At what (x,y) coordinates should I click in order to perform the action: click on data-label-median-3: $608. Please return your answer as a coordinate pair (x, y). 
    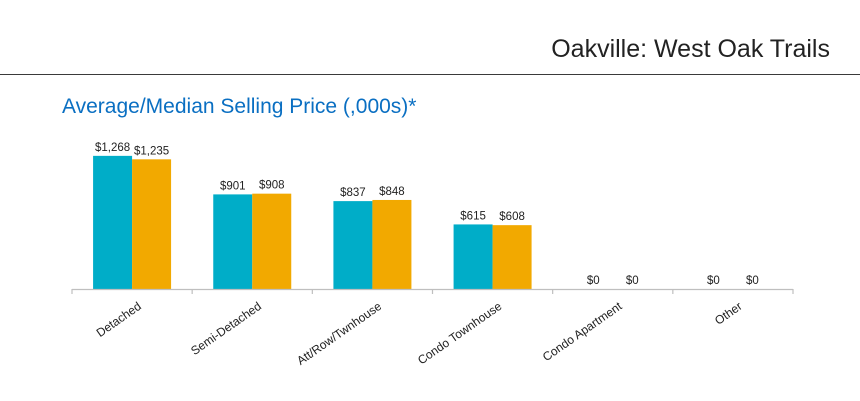
    Looking at the image, I should click on (512, 217).